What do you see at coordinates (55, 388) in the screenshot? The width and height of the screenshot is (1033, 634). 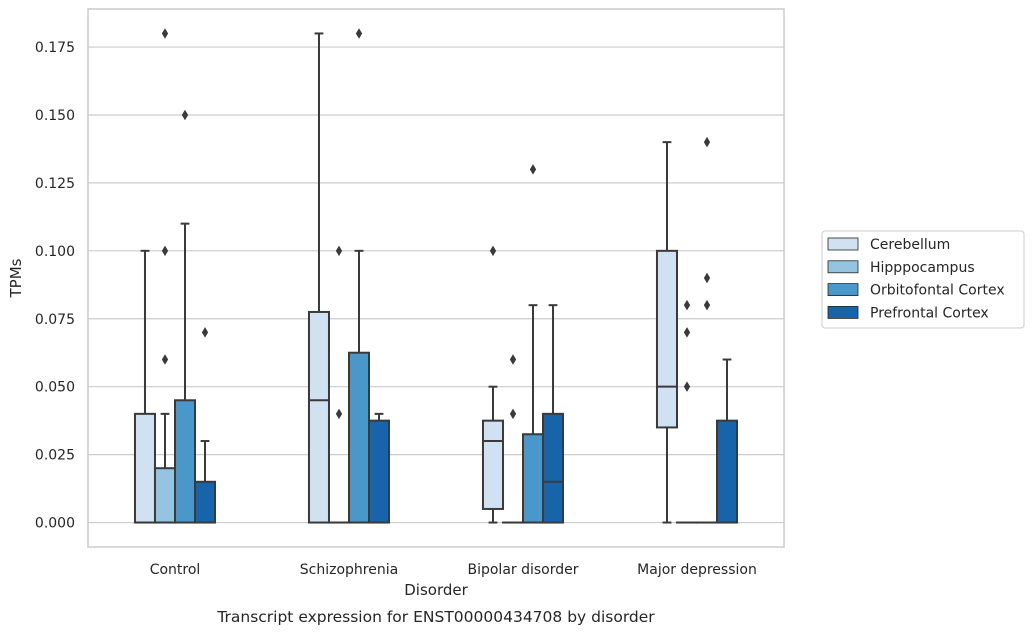 I see `y-tick-label: 0.050` at bounding box center [55, 388].